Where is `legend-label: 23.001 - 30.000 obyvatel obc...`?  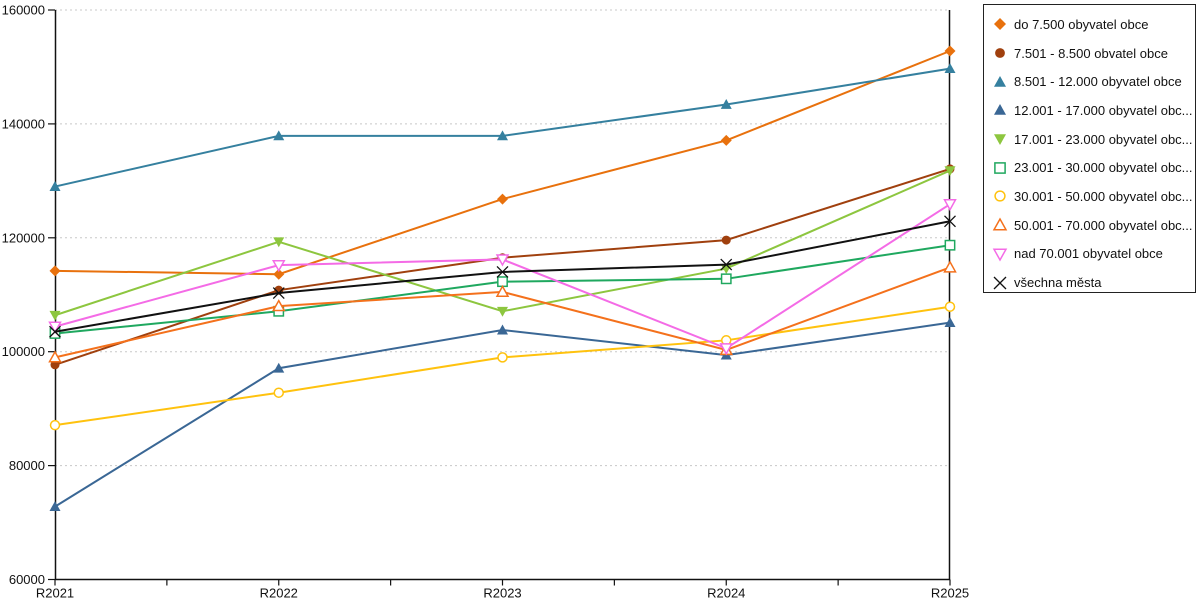
legend-label: 23.001 - 30.000 obyvatel obc... is located at coordinates (1103, 168).